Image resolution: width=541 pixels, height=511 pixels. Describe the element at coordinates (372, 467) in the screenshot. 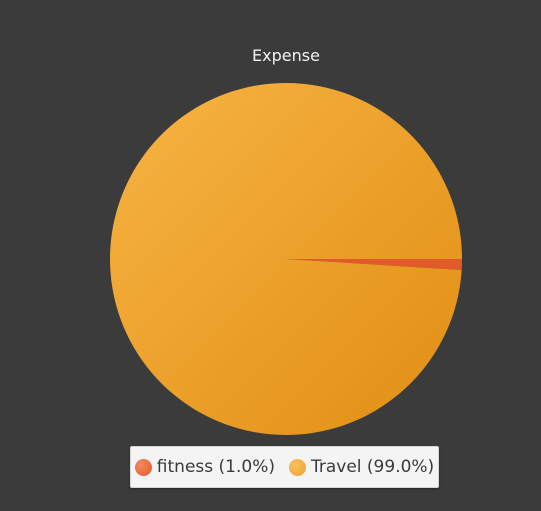

I see `legend-label-travel: Travel (99.0%)` at that location.